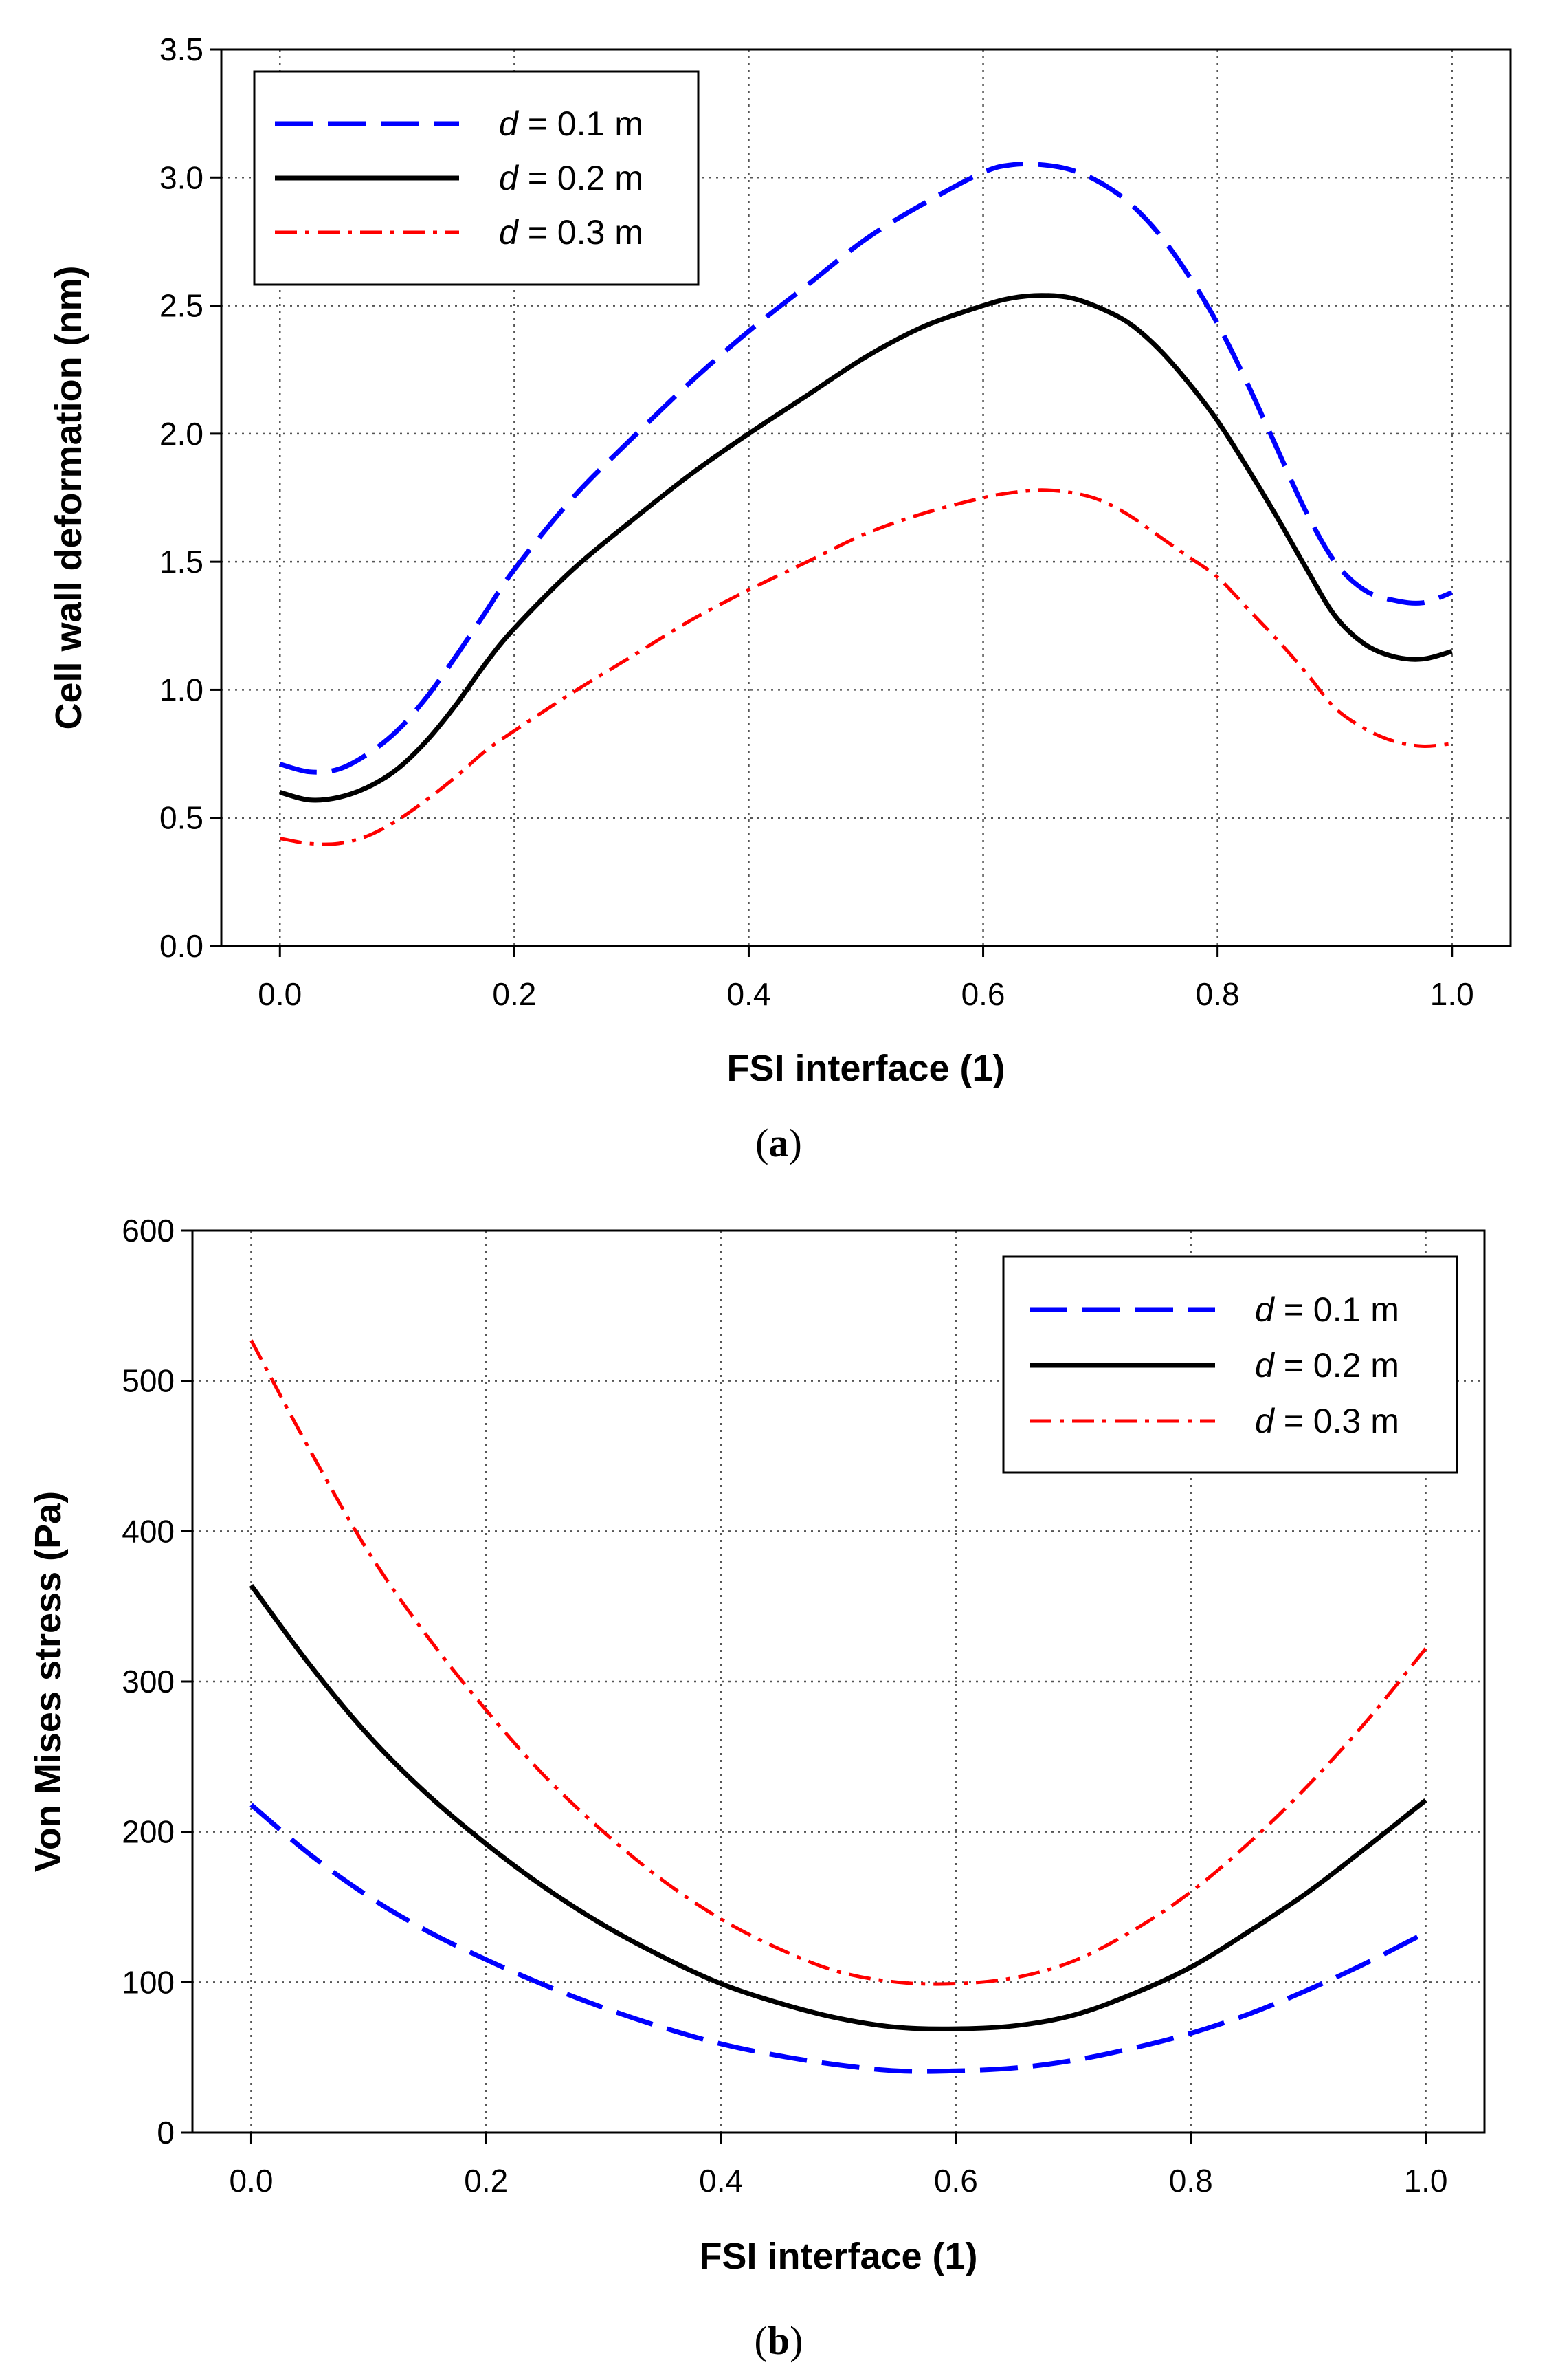 This screenshot has width=1558, height=2380. Describe the element at coordinates (181, 689) in the screenshot. I see `chart-a-y-tick-label: 1.0` at that location.